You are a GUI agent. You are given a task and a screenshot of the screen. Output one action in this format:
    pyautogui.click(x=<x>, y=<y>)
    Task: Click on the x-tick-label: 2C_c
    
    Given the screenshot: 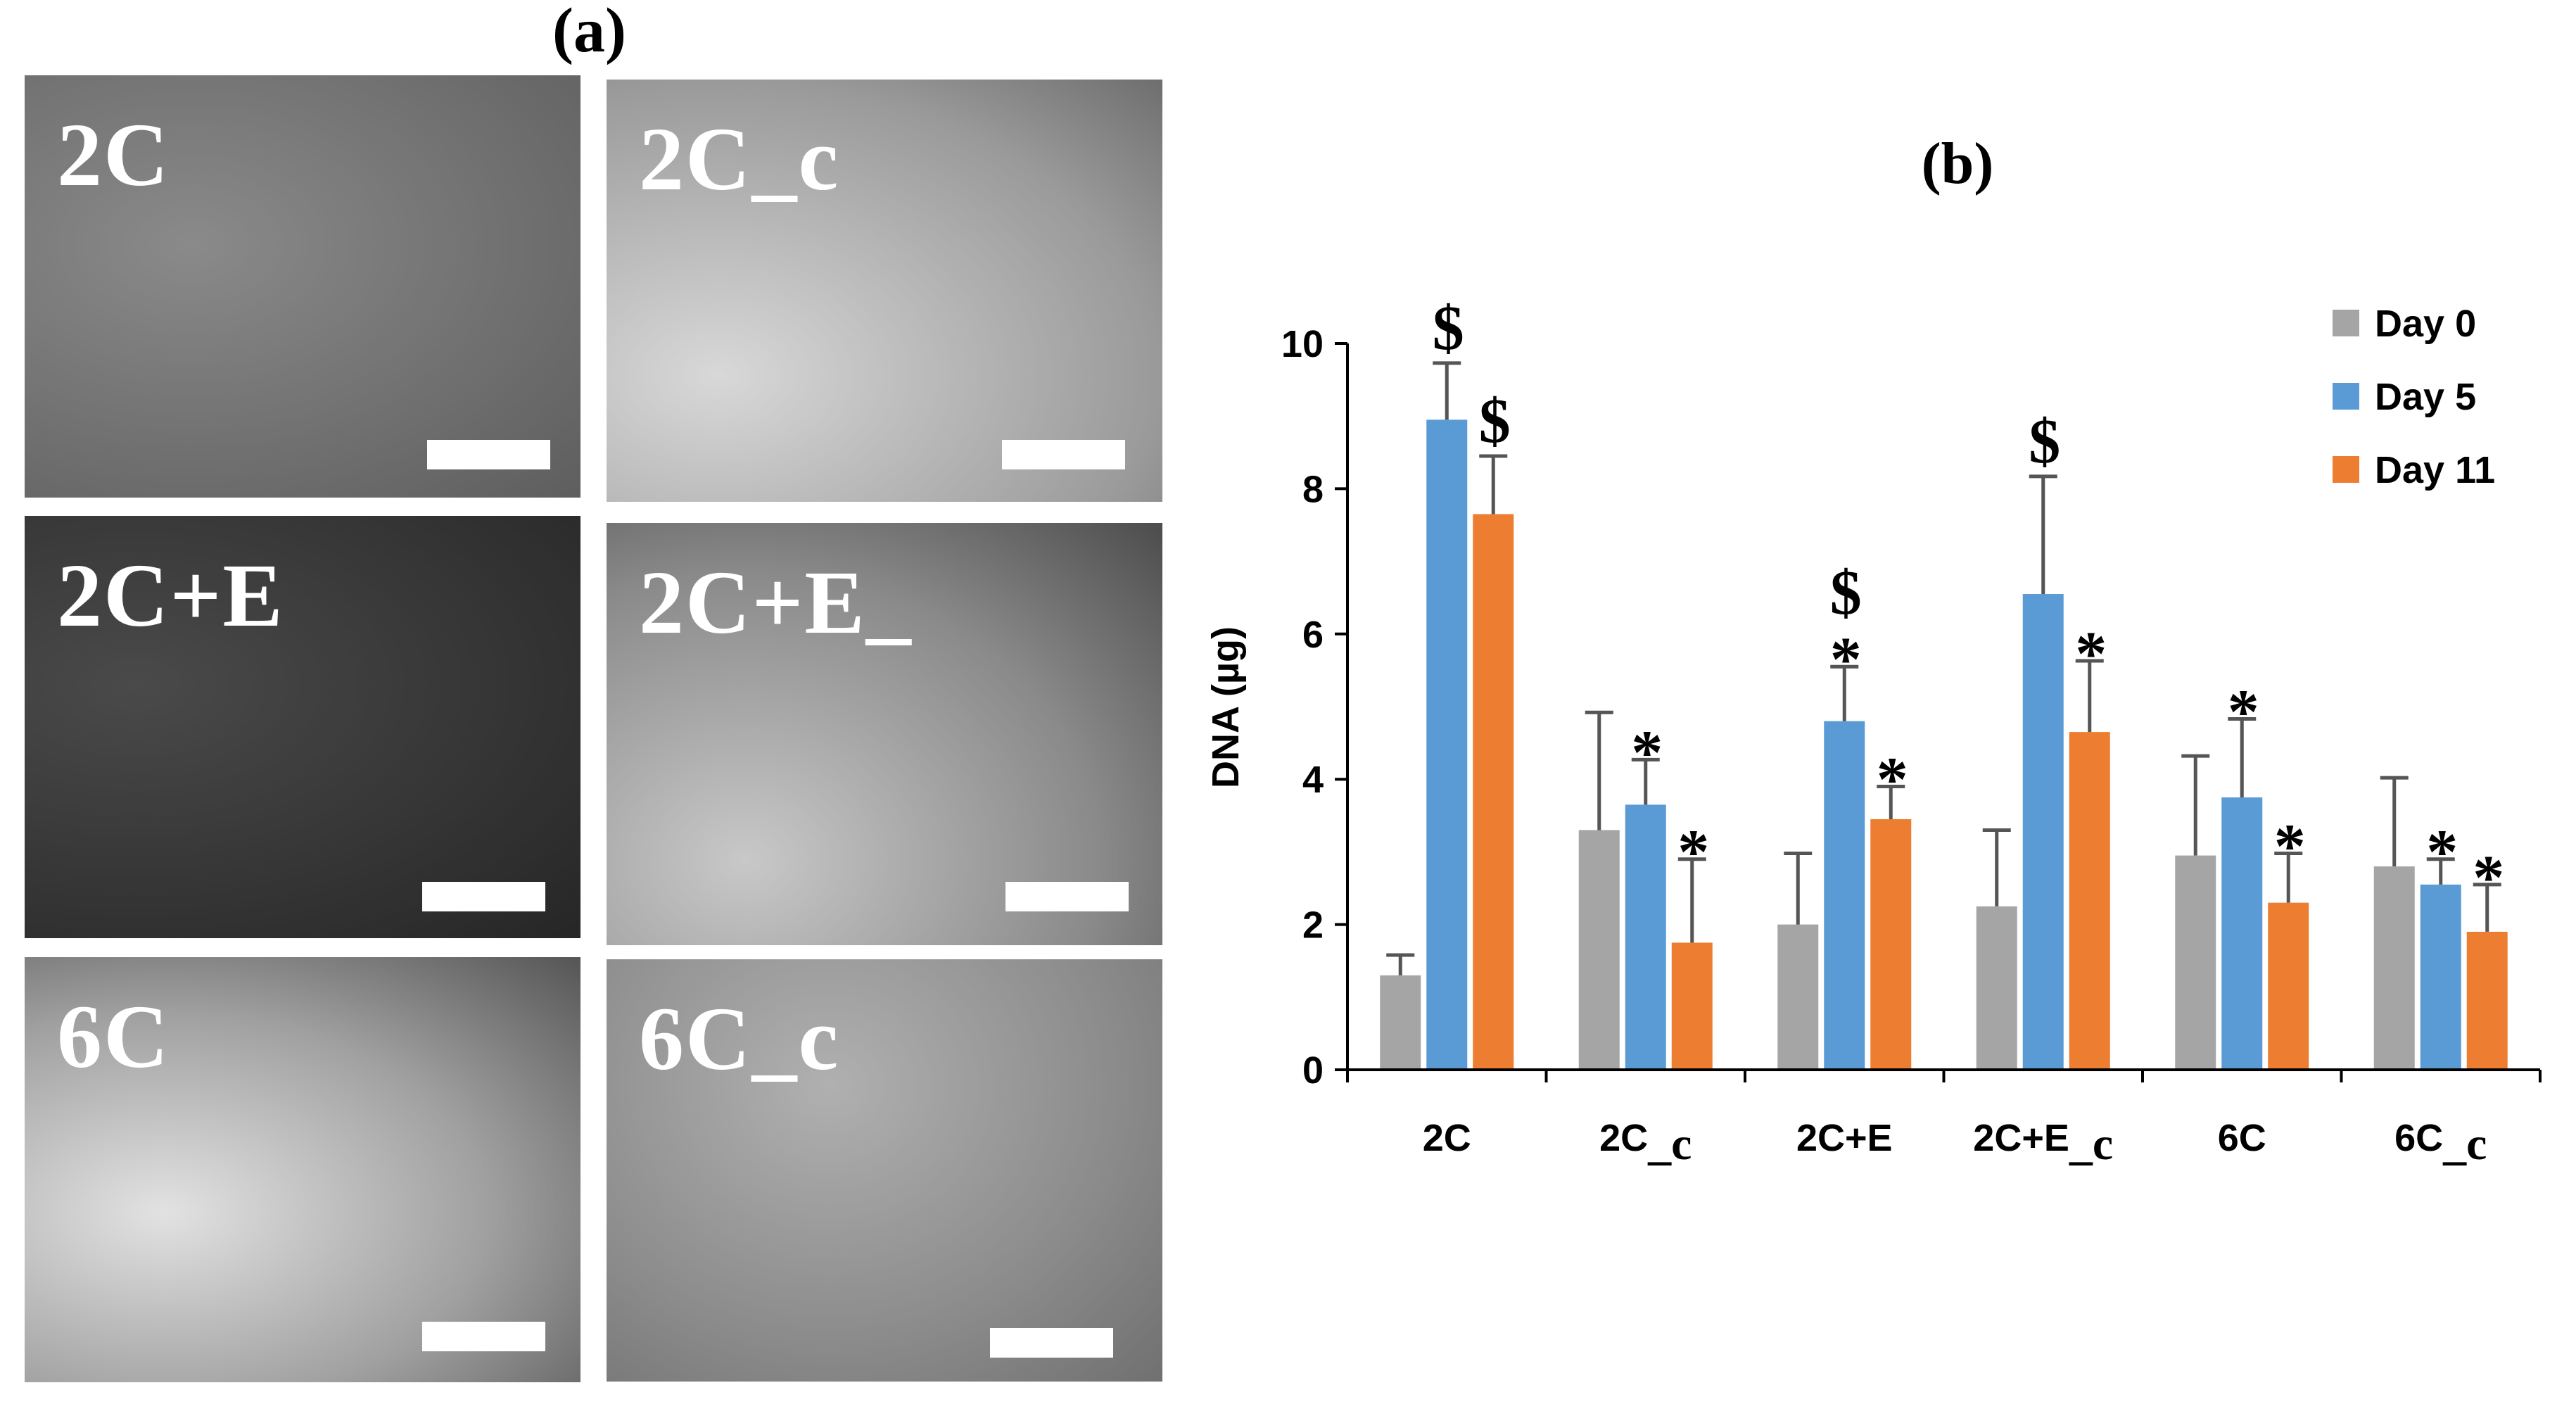 What is the action you would take?
    pyautogui.click(x=1645, y=1143)
    